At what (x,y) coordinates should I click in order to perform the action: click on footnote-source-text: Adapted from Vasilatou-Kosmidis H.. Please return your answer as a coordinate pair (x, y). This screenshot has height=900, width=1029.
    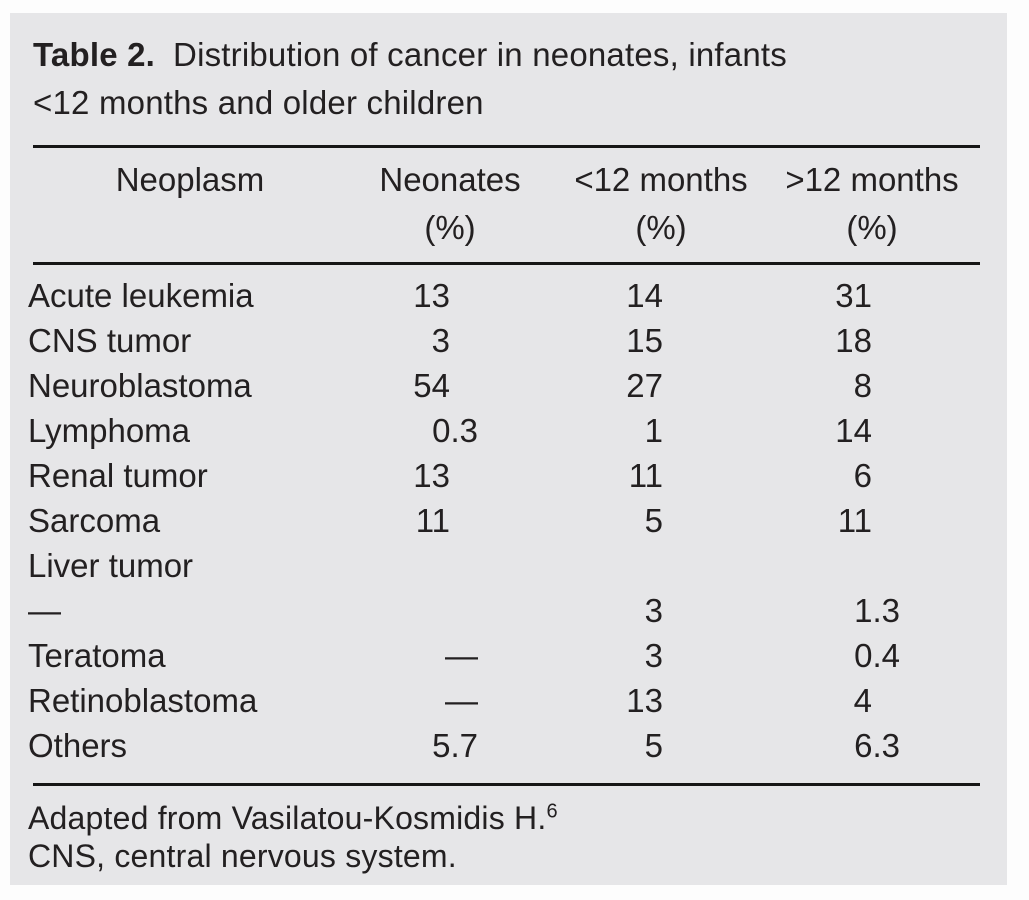
    Looking at the image, I should click on (287, 818).